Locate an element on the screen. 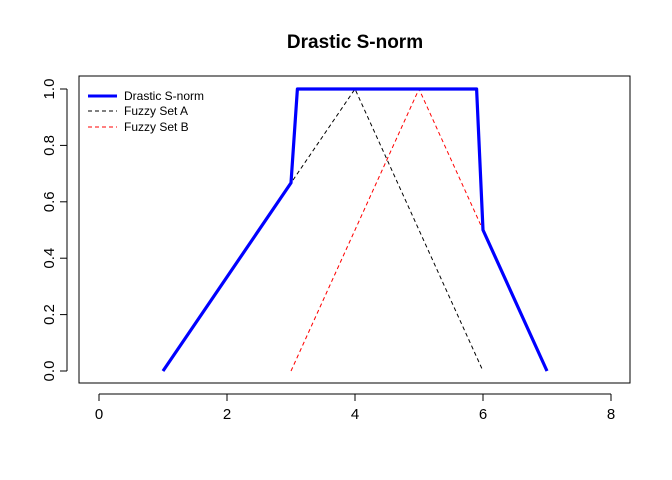  legend-label: Fuzzy Set B is located at coordinates (156, 127).